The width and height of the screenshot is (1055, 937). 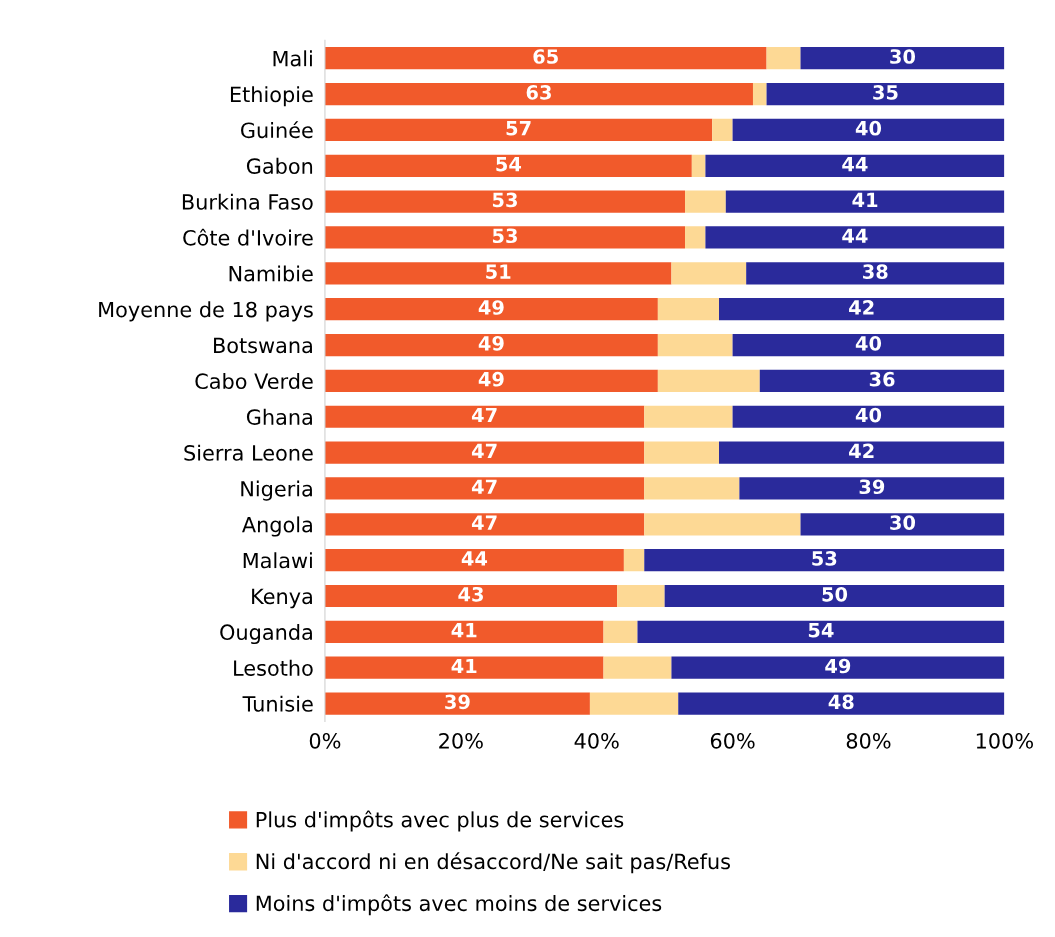 I want to click on data-label: 30, so click(x=903, y=56).